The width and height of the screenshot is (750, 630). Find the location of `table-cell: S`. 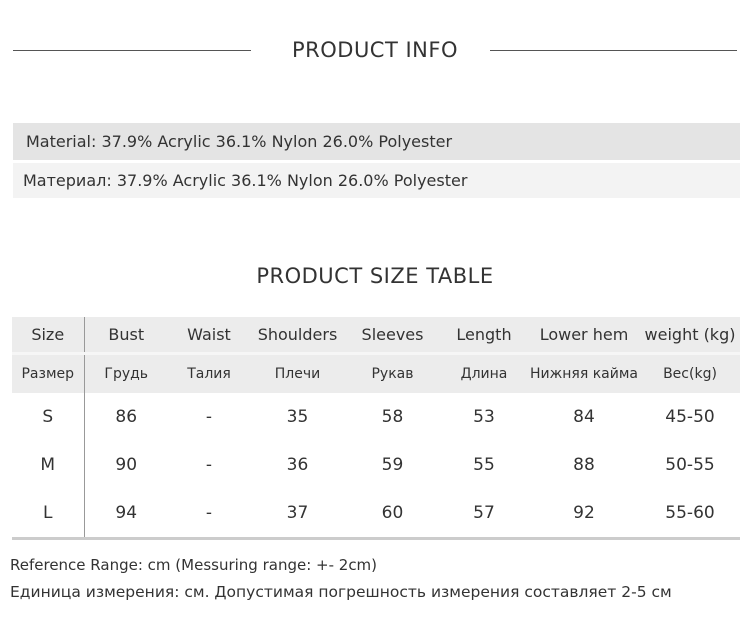

table-cell: S is located at coordinates (48, 417).